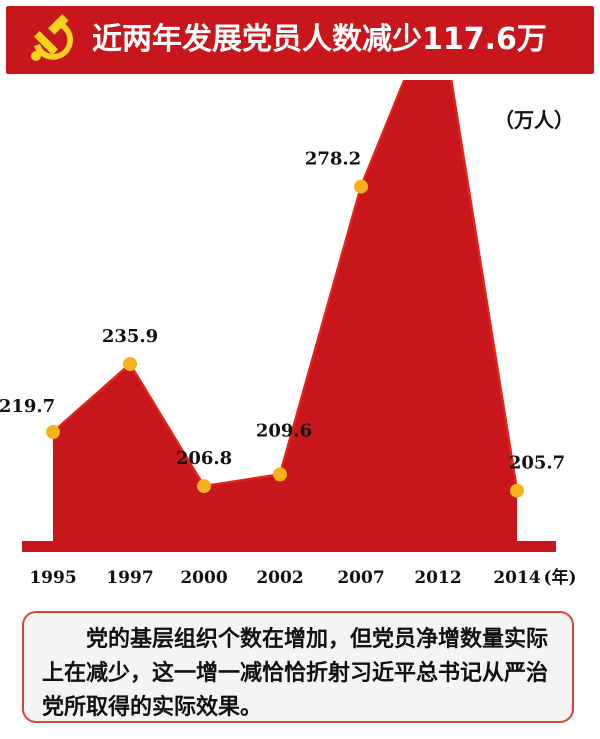 The width and height of the screenshot is (600, 739). Describe the element at coordinates (289, 546) in the screenshot. I see `x-axis-baseline` at that location.